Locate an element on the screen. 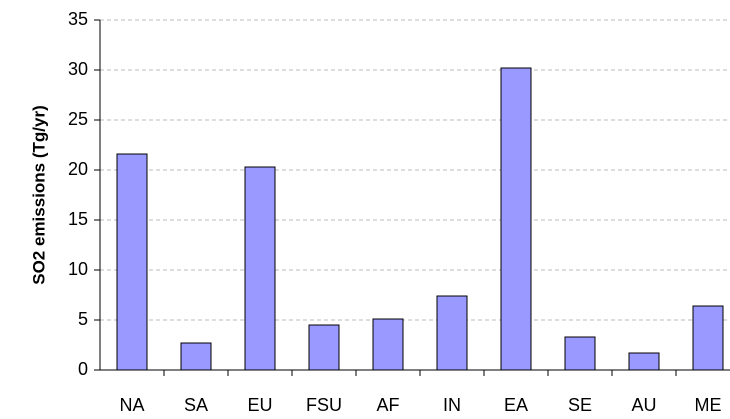  x-tick-label: EA is located at coordinates (516, 405).